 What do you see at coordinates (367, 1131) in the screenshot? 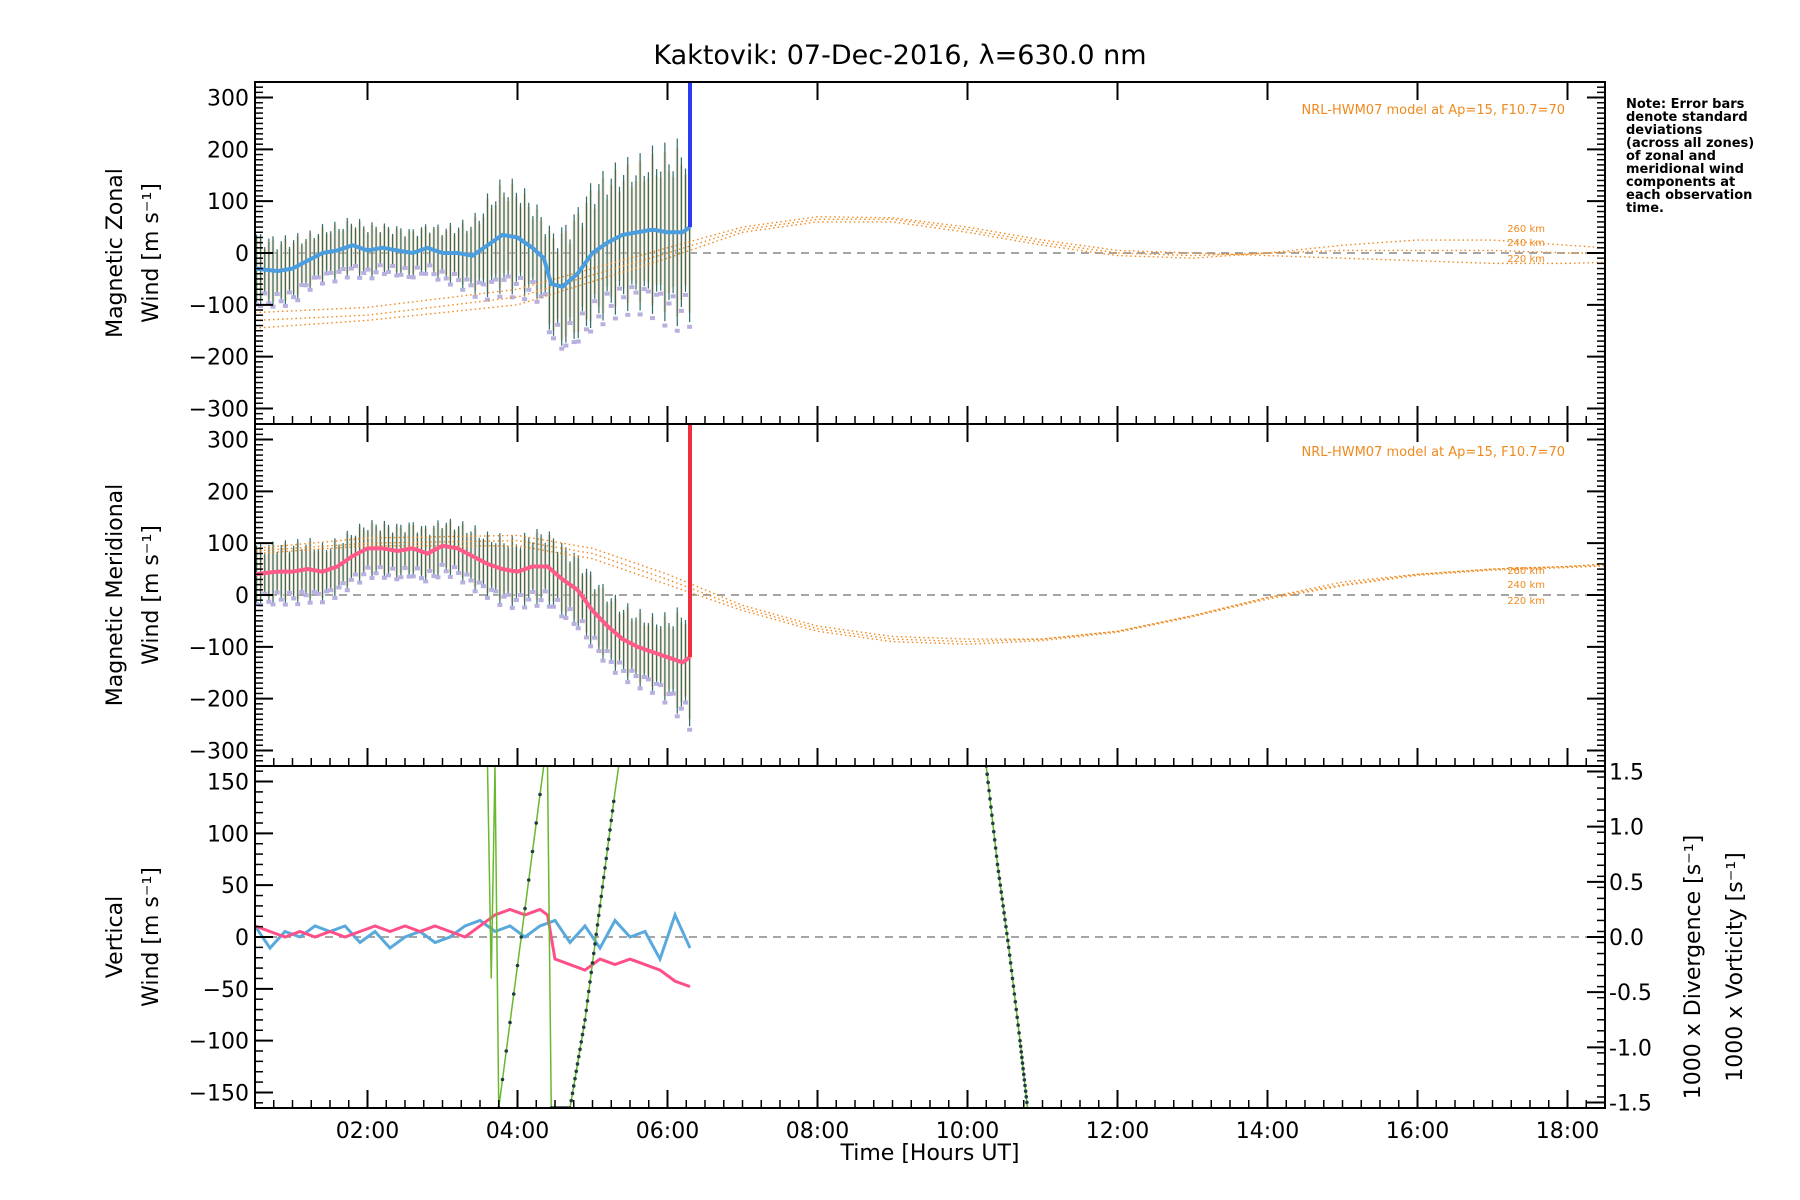
I see `x-tick-label: 02:00` at bounding box center [367, 1131].